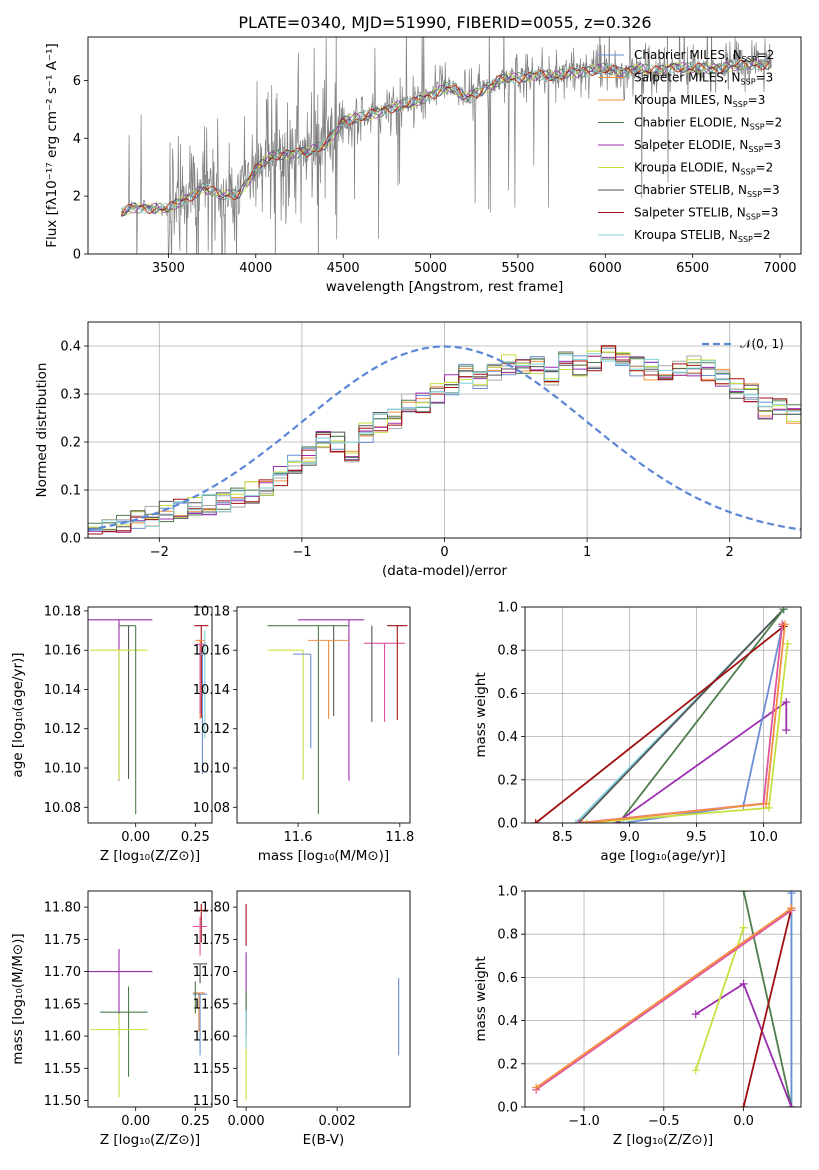 This screenshot has height=1170, width=819. I want to click on age-vs-mass-xtick-label: 11.6, so click(298, 837).